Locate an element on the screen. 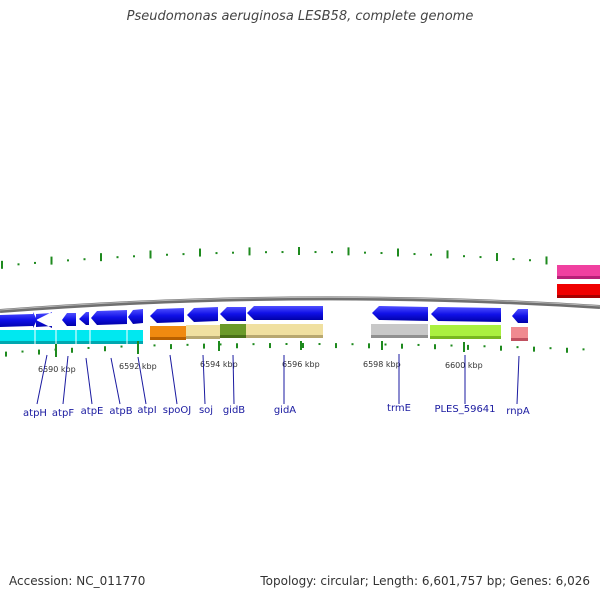 This screenshot has height=600, width=600. gene-label-spoOJ: spoOJ is located at coordinates (177, 410).